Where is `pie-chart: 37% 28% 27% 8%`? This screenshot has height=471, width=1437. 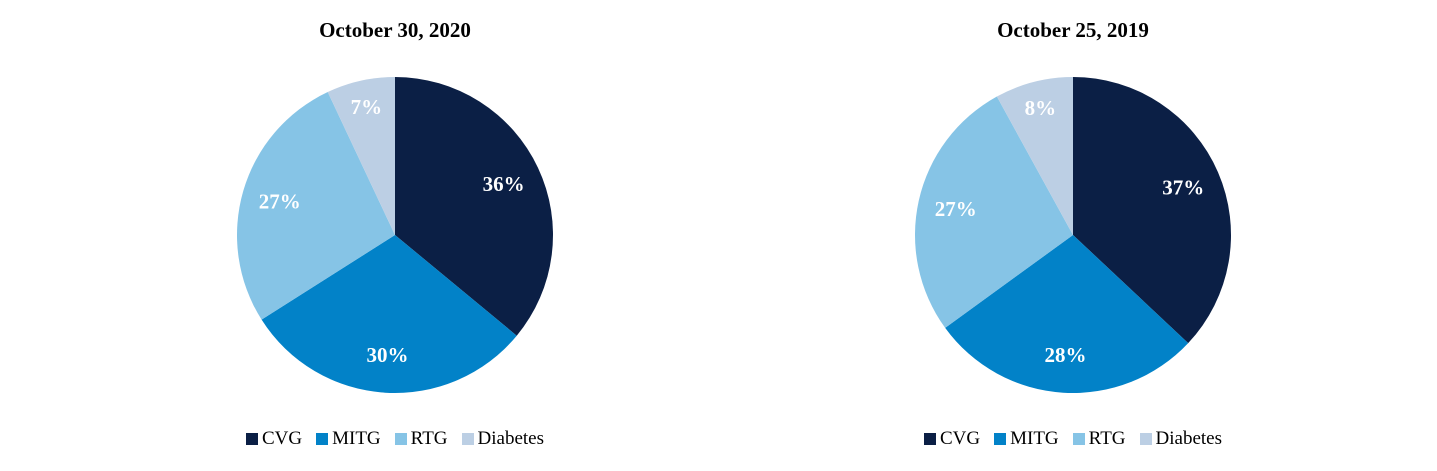 pie-chart: 37% 28% 27% 8% is located at coordinates (1073, 235).